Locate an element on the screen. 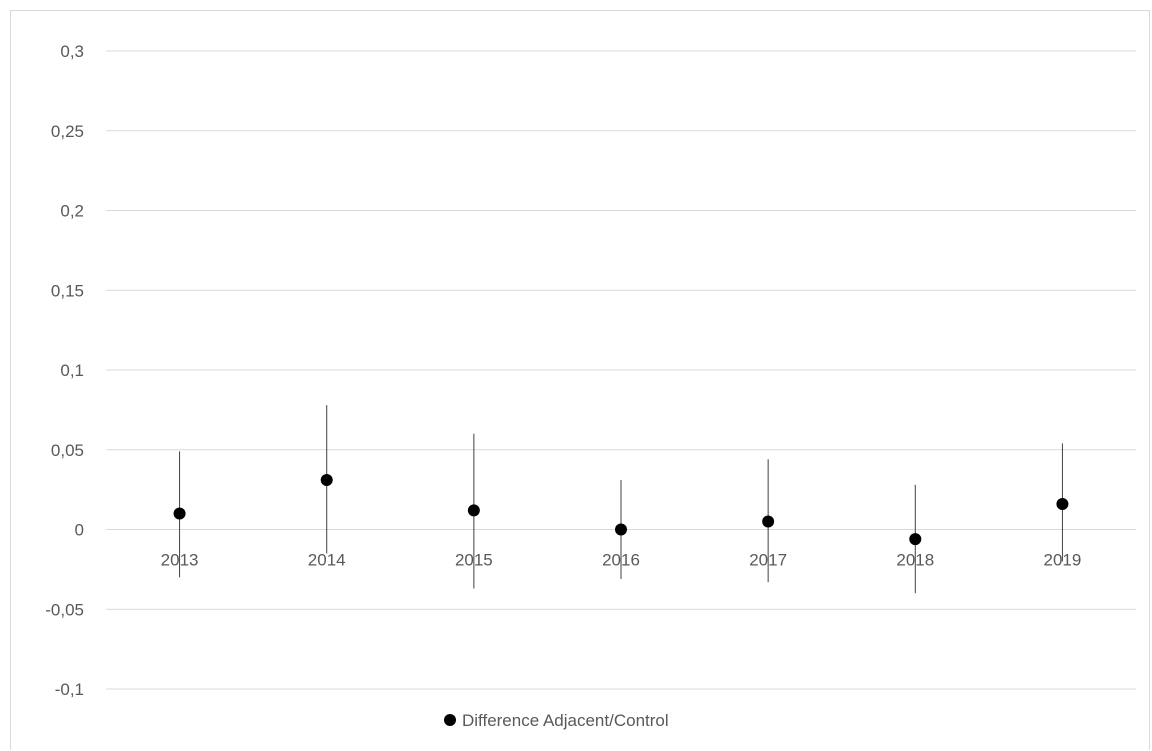  y-tick-label: -0,1 is located at coordinates (69, 689).